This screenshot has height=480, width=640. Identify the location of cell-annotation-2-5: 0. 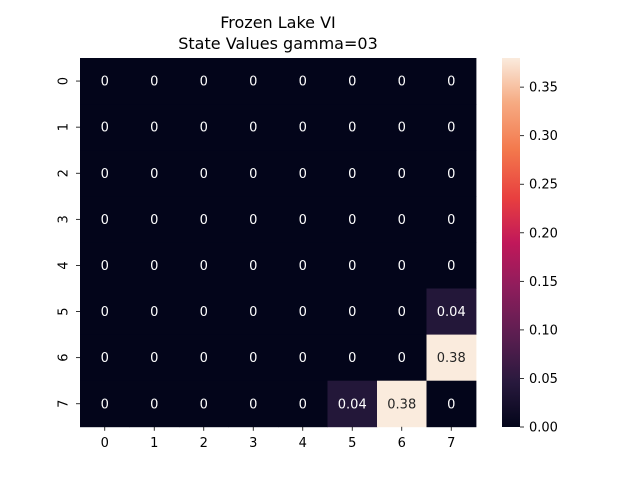
(352, 174).